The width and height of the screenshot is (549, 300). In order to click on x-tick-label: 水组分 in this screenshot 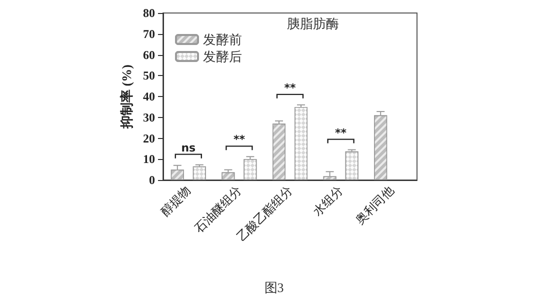, I will do `click(328, 200)`.